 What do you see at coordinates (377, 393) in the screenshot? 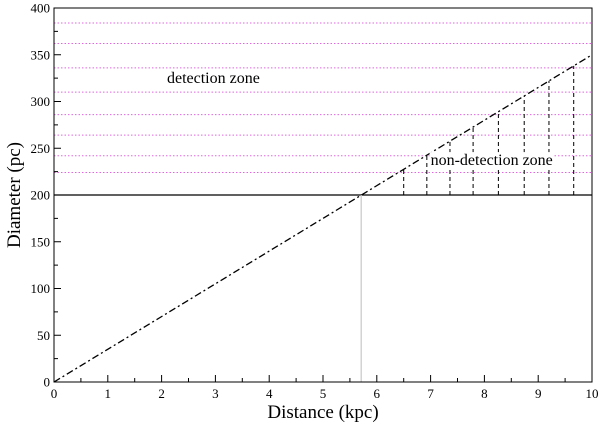
I see `x-tick-label-6: 6` at bounding box center [377, 393].